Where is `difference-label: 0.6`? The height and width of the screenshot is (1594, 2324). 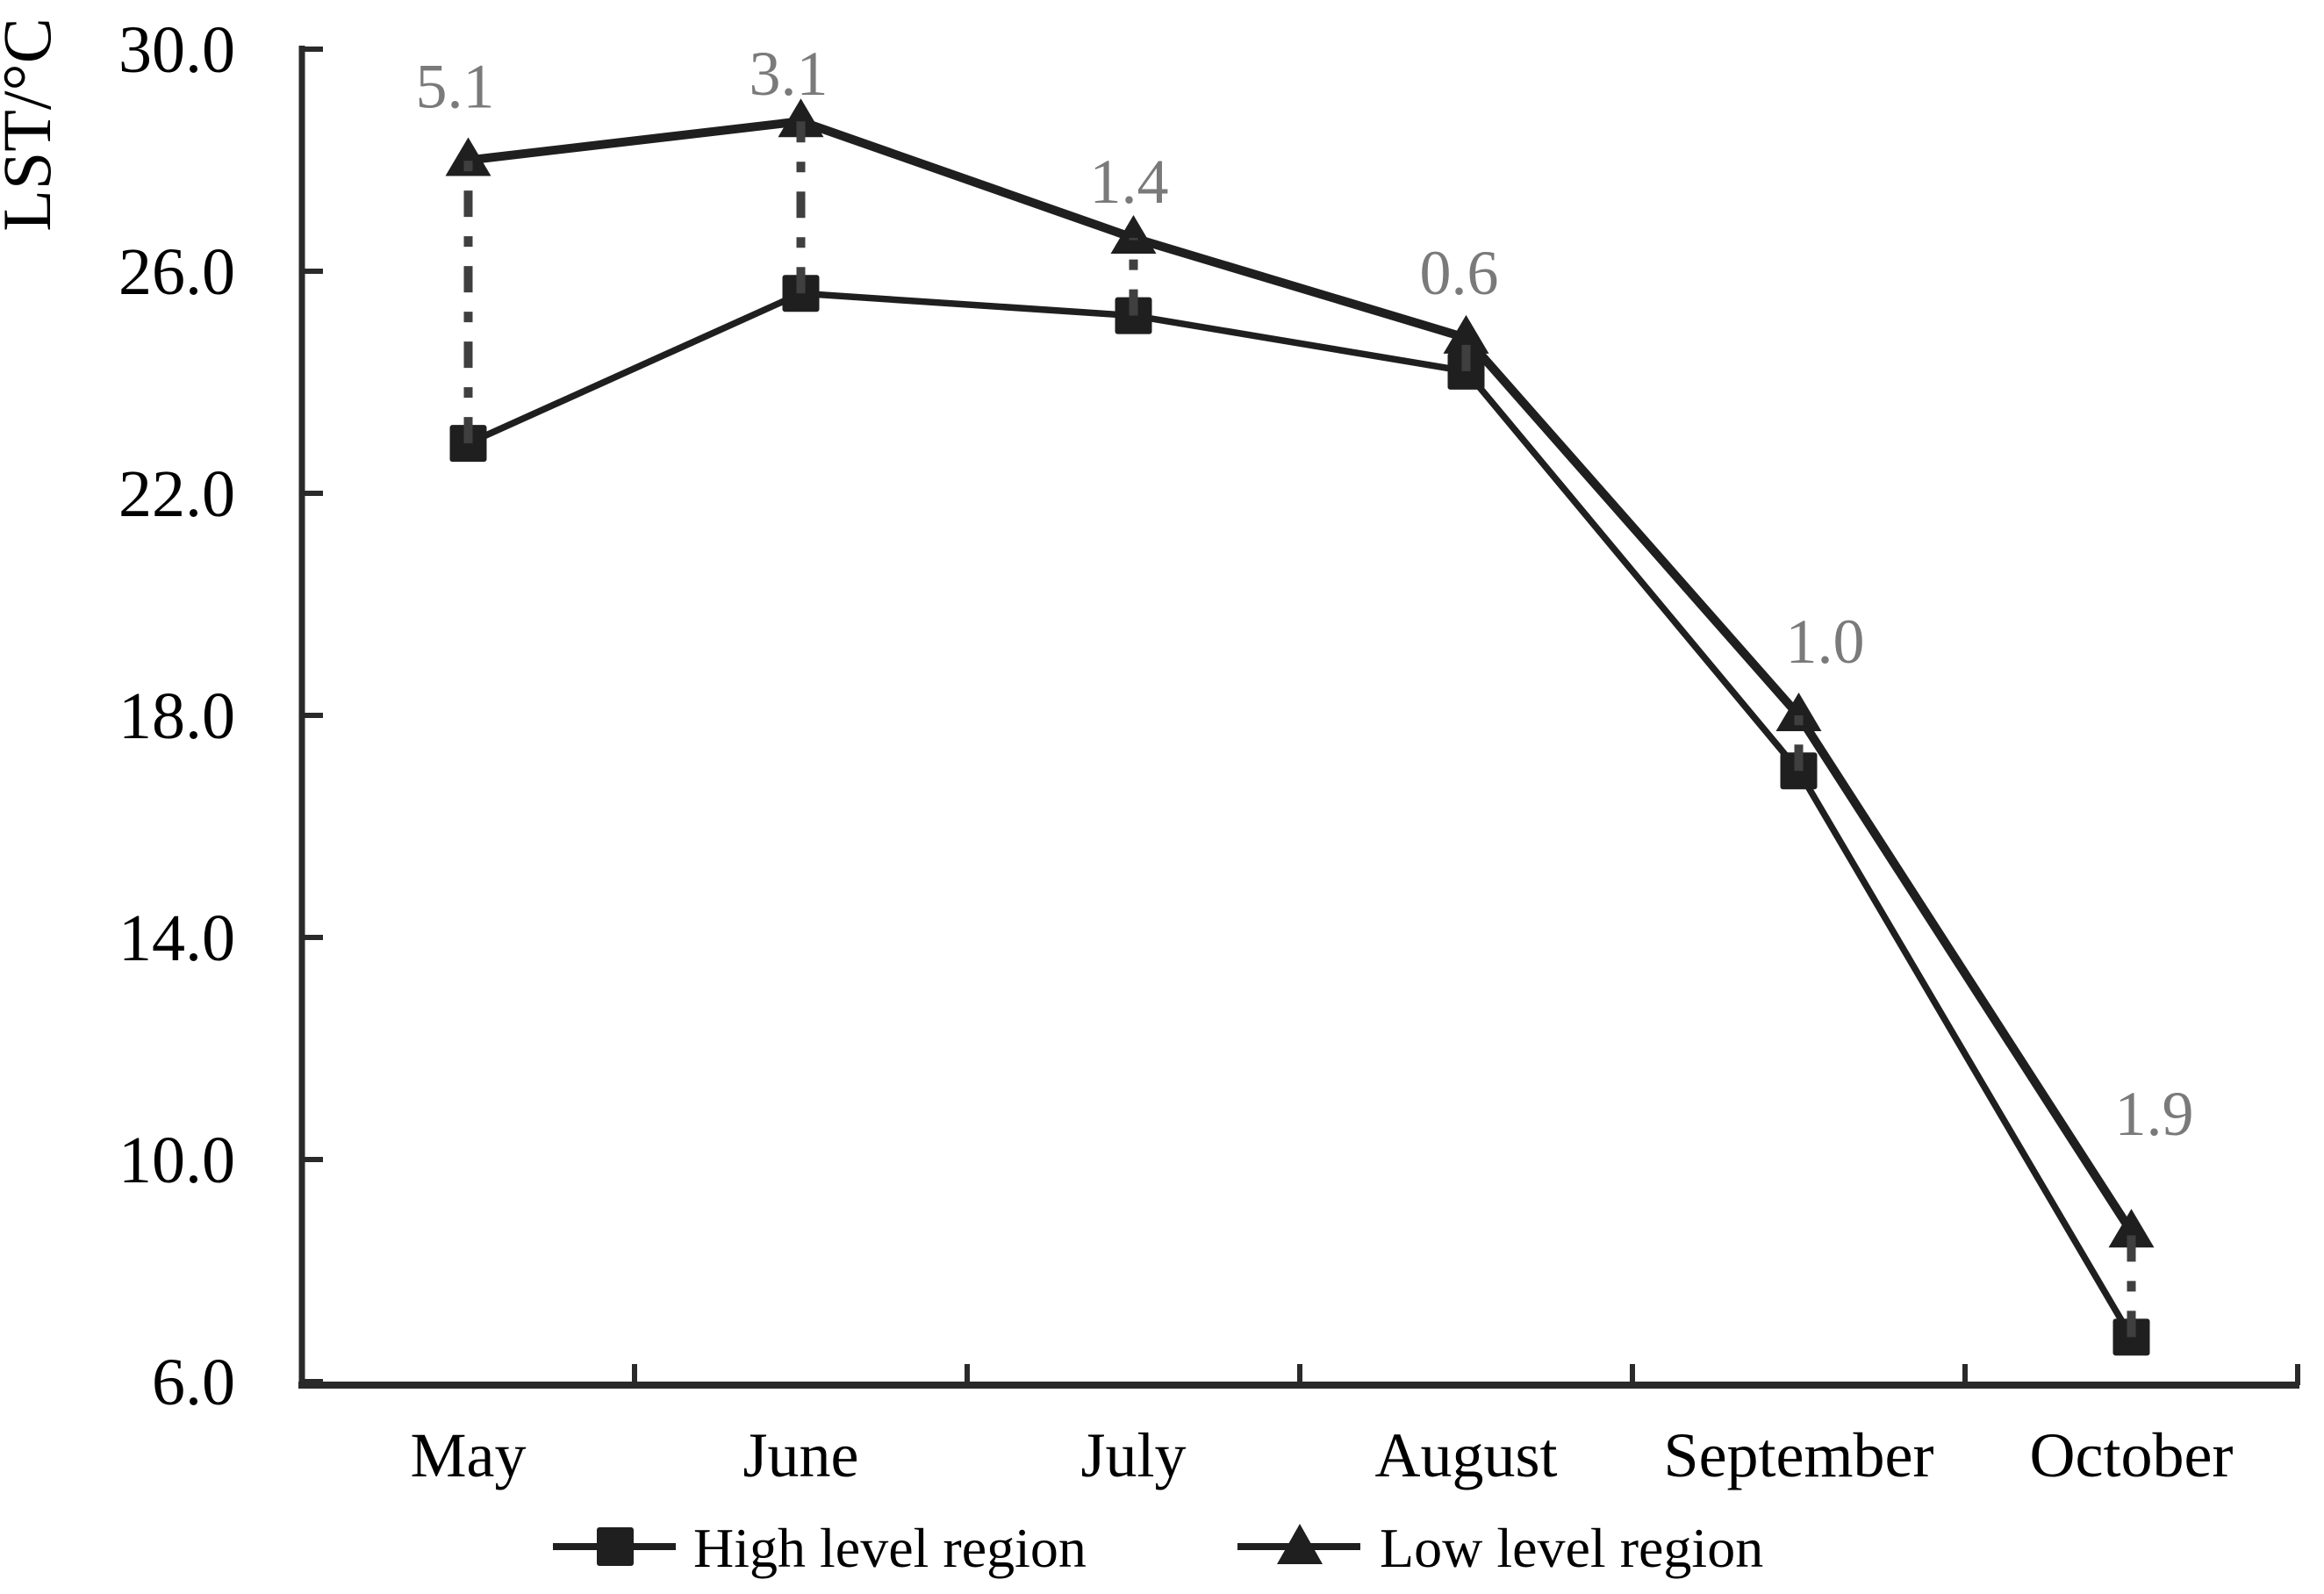
difference-label: 0.6 is located at coordinates (1459, 273).